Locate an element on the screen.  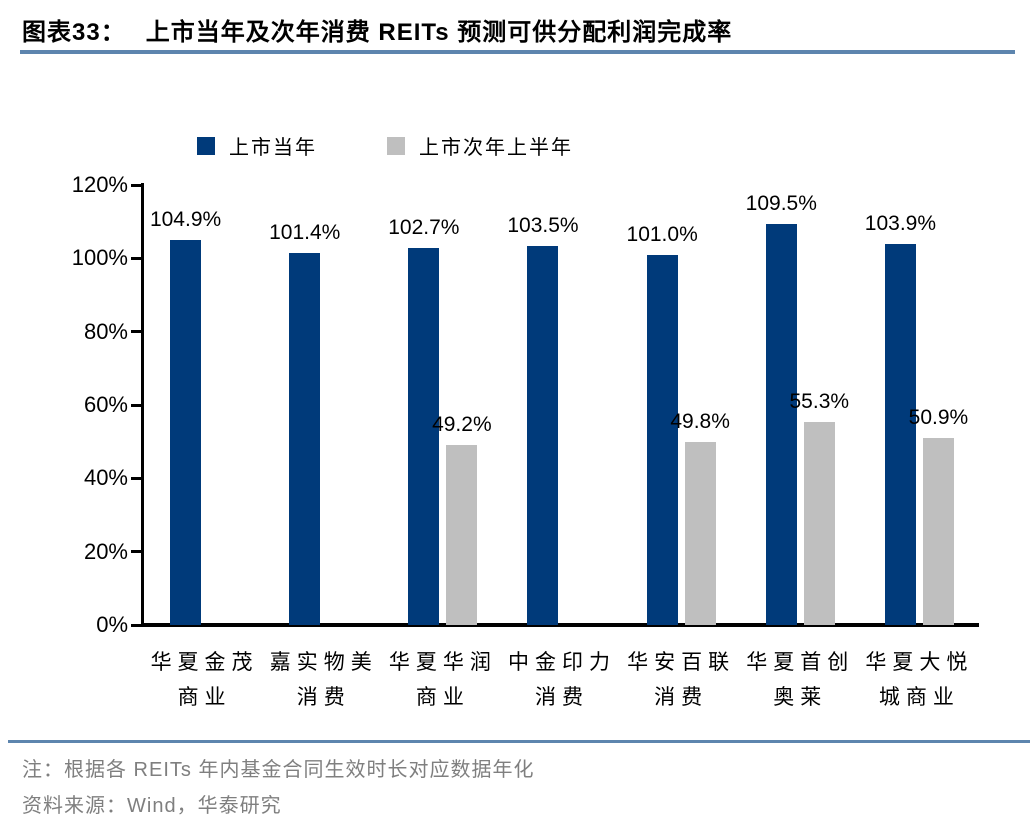
bar-value-label: 102.7% is located at coordinates (424, 228).